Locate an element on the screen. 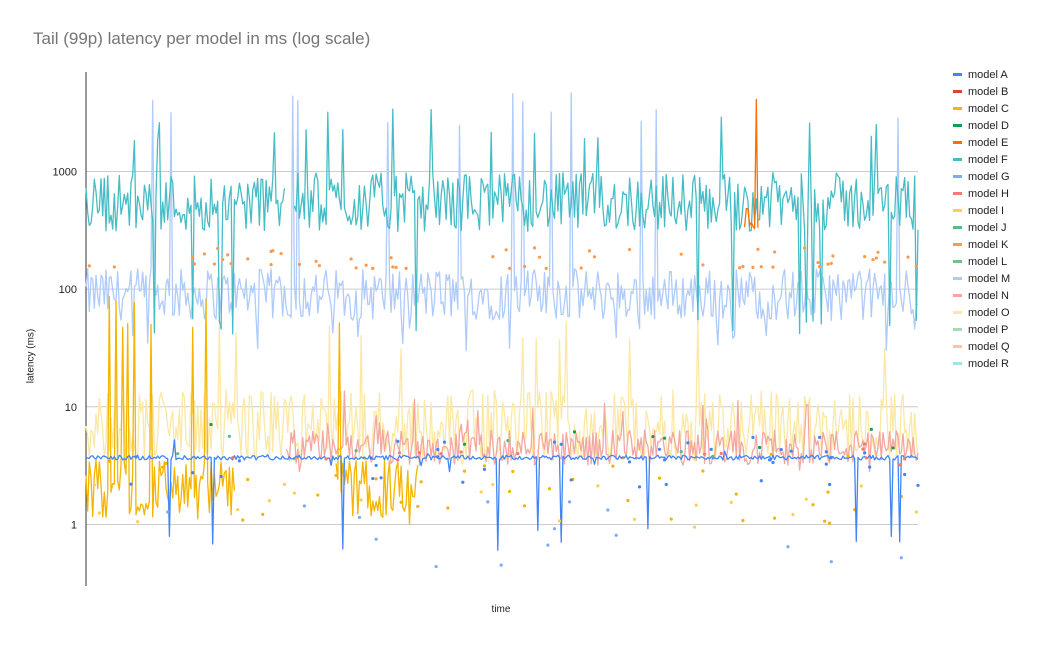 This screenshot has width=1048, height=647. legend-label: model A is located at coordinates (988, 74).